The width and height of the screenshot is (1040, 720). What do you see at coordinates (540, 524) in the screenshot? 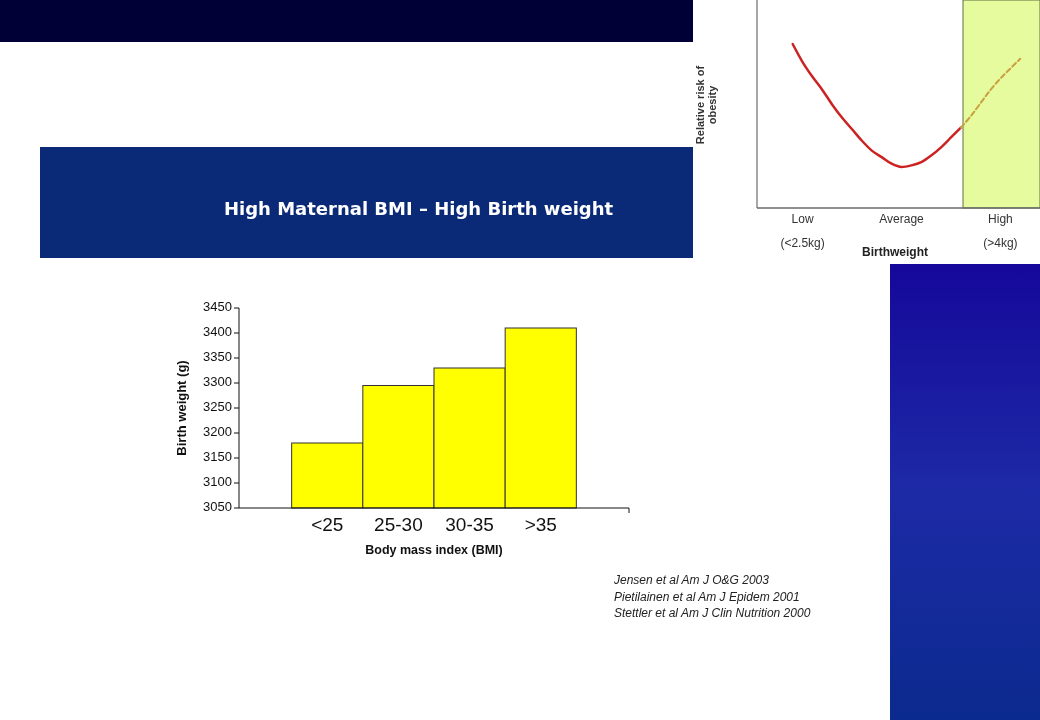
I see `x-tick-label: >35` at bounding box center [540, 524].